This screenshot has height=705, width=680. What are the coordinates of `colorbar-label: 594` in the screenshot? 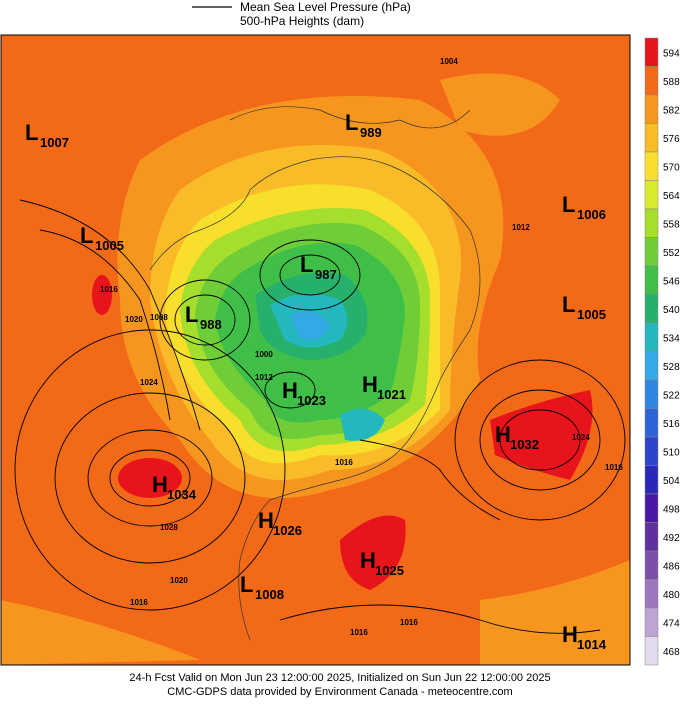 It's located at (671, 53).